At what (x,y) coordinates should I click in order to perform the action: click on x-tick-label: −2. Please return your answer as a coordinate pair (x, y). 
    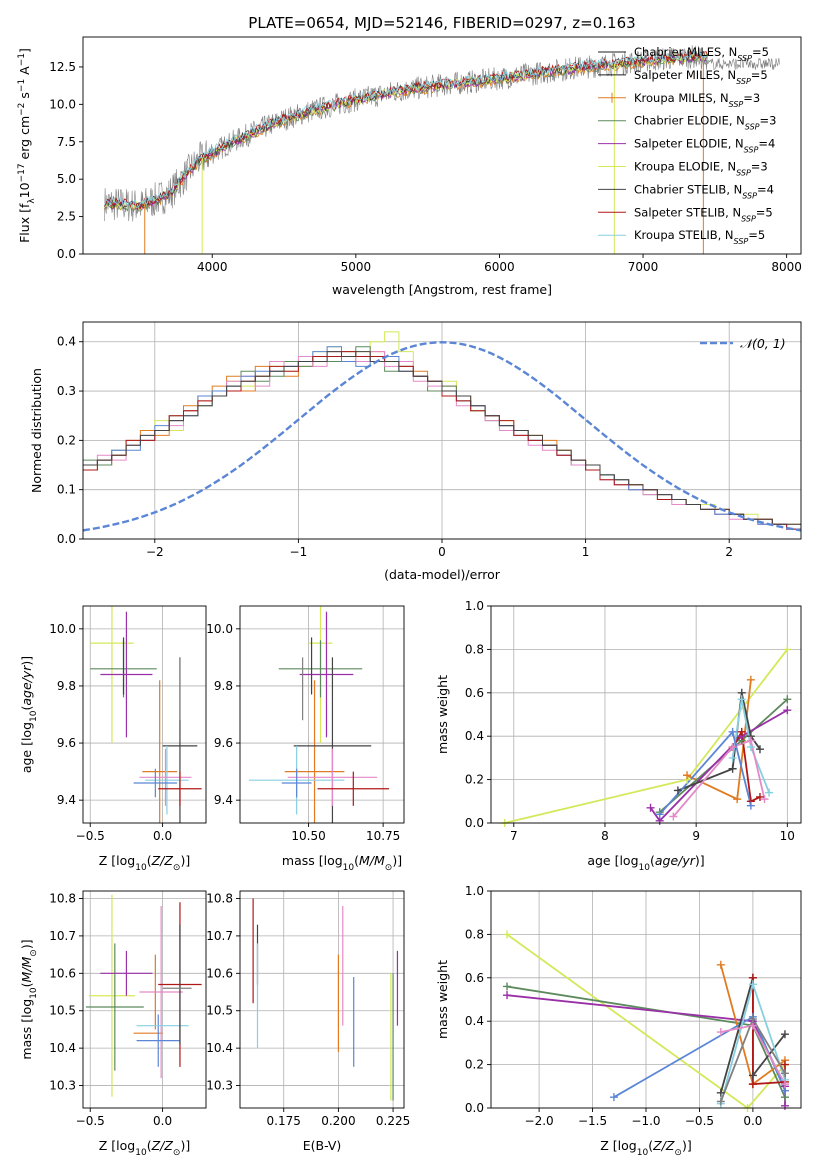
    Looking at the image, I should click on (155, 552).